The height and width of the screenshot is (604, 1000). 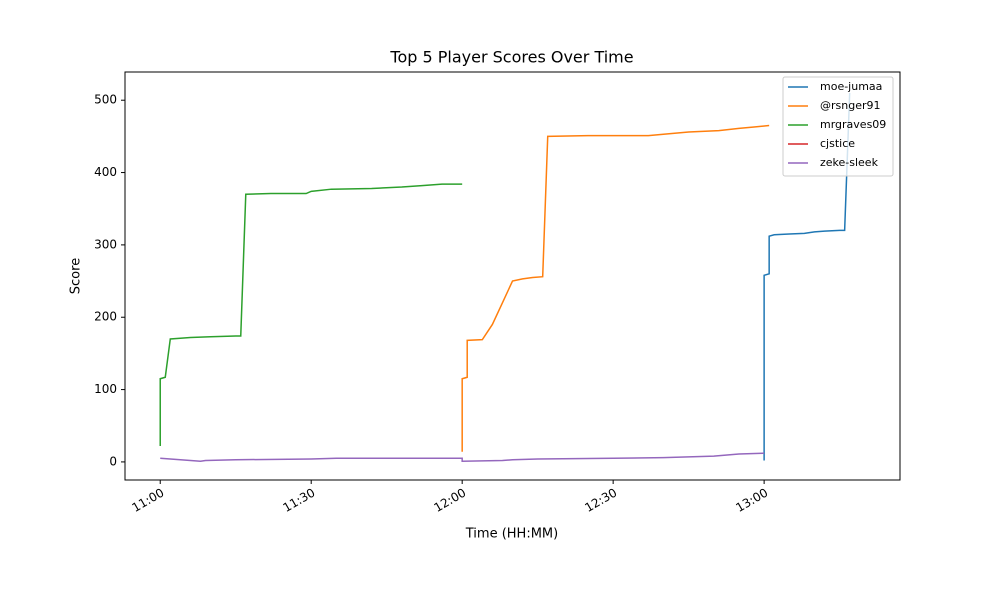 I want to click on x-tick-label: 11:00, so click(x=148, y=500).